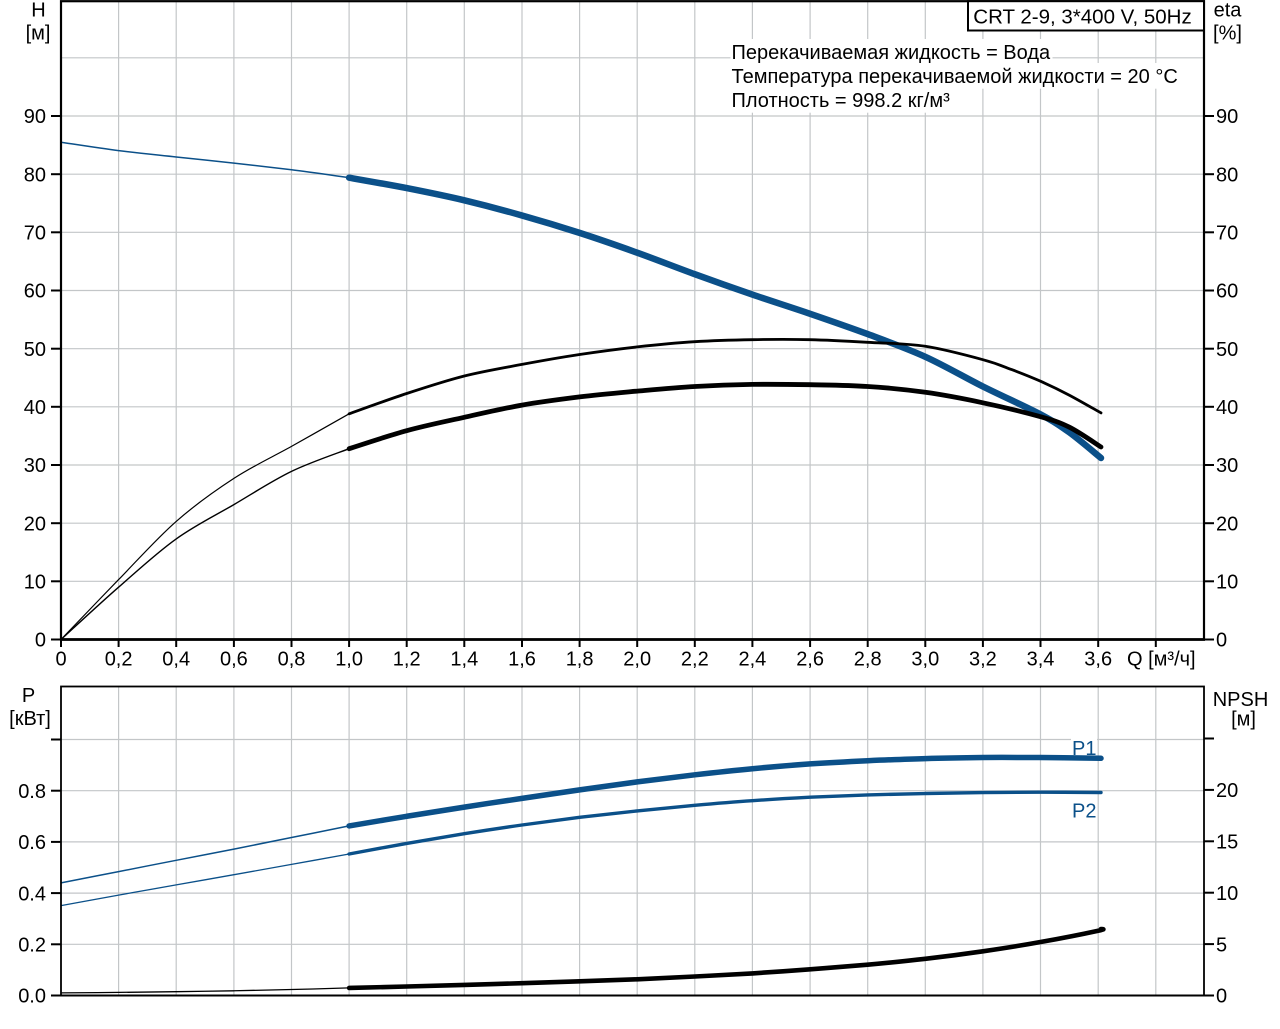 This screenshot has height=1029, width=1280. I want to click on svg-text: 5, so click(1221, 945).